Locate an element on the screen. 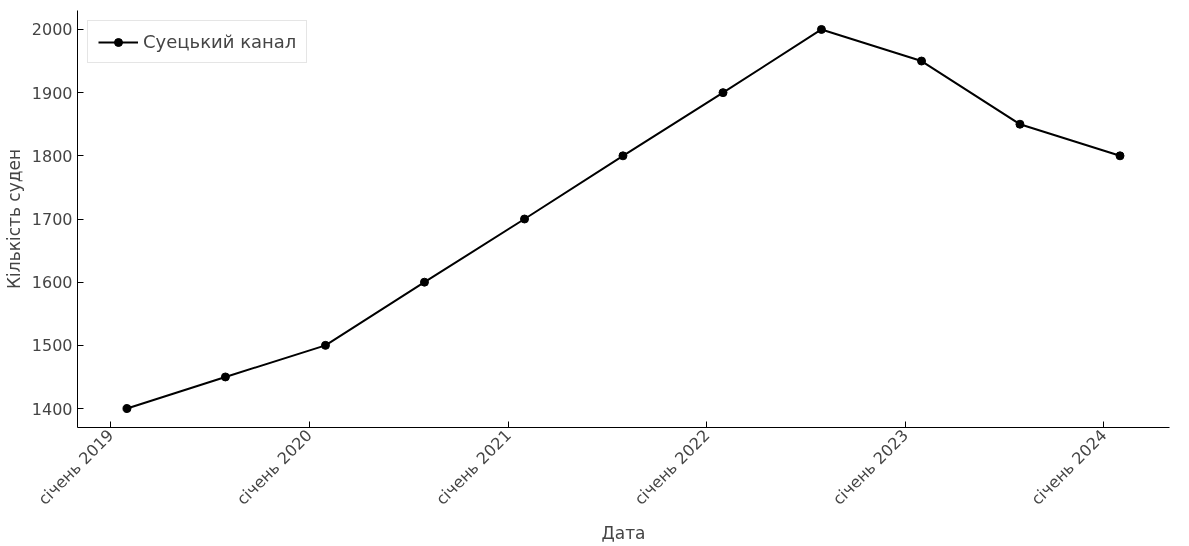 Image resolution: width=1189 pixels, height=546 pixels. x-axis-title: Дата is located at coordinates (623, 533).